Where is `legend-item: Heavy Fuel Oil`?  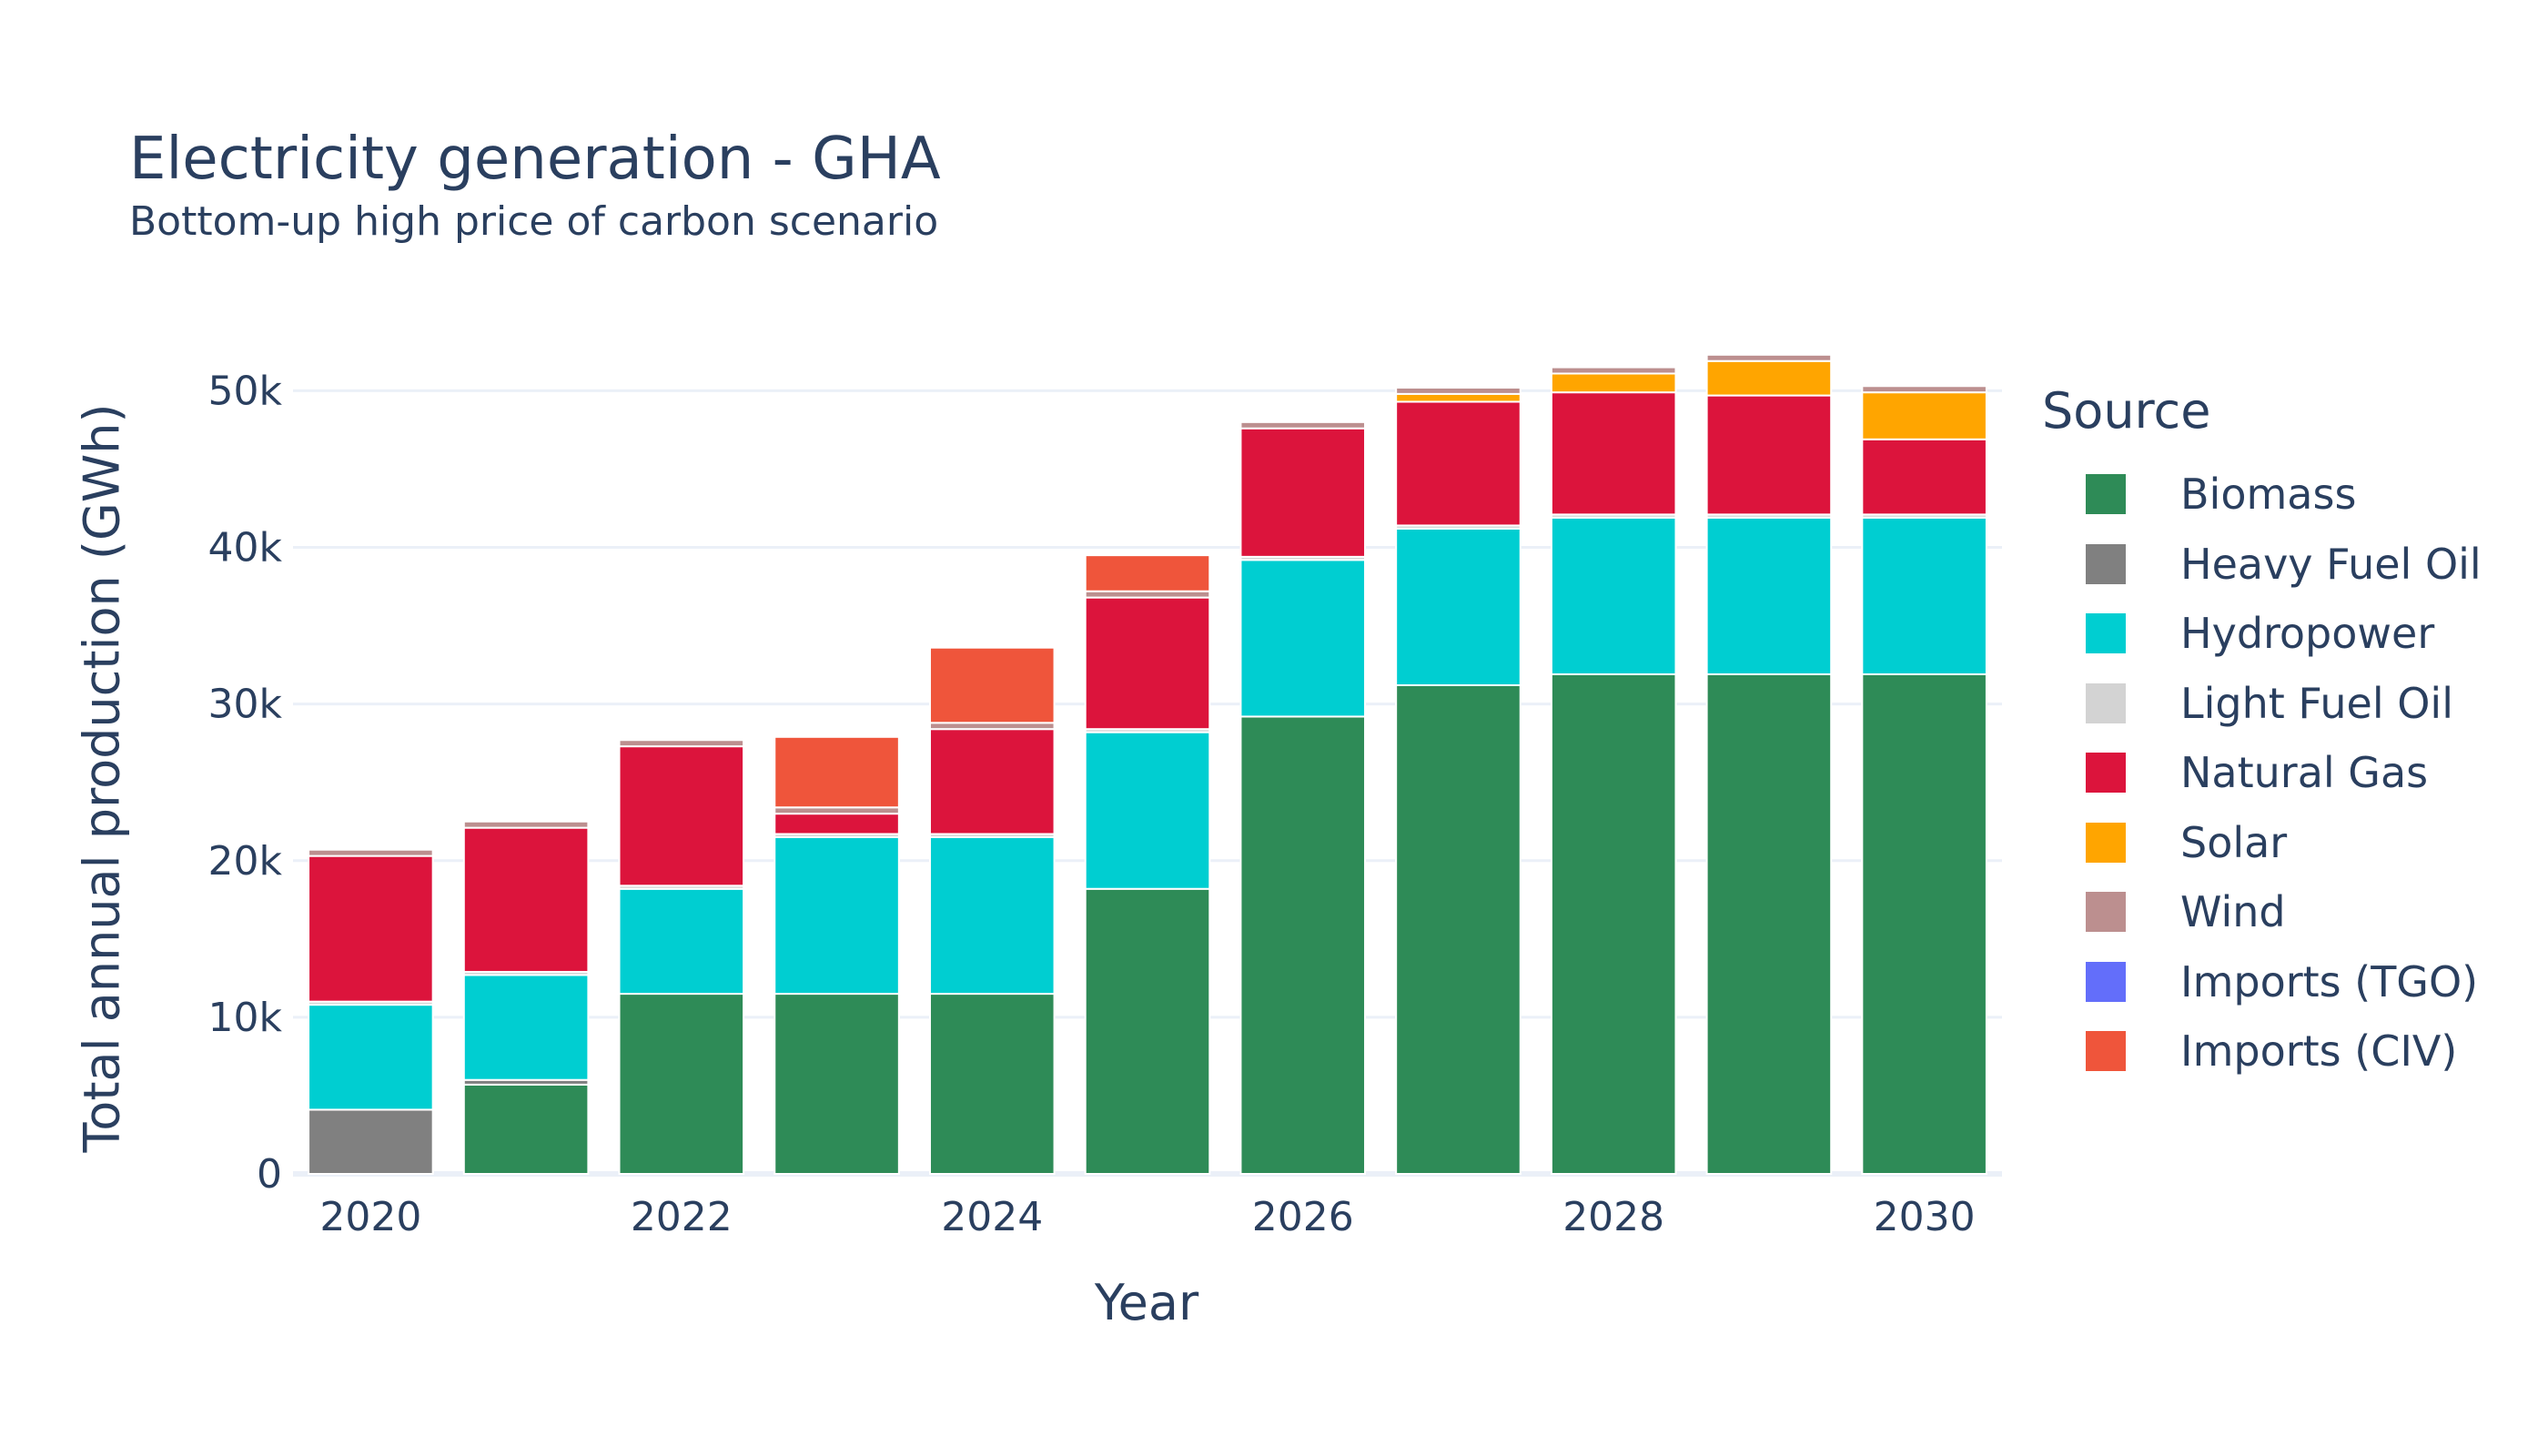
legend-item: Heavy Fuel Oil is located at coordinates (2262, 565).